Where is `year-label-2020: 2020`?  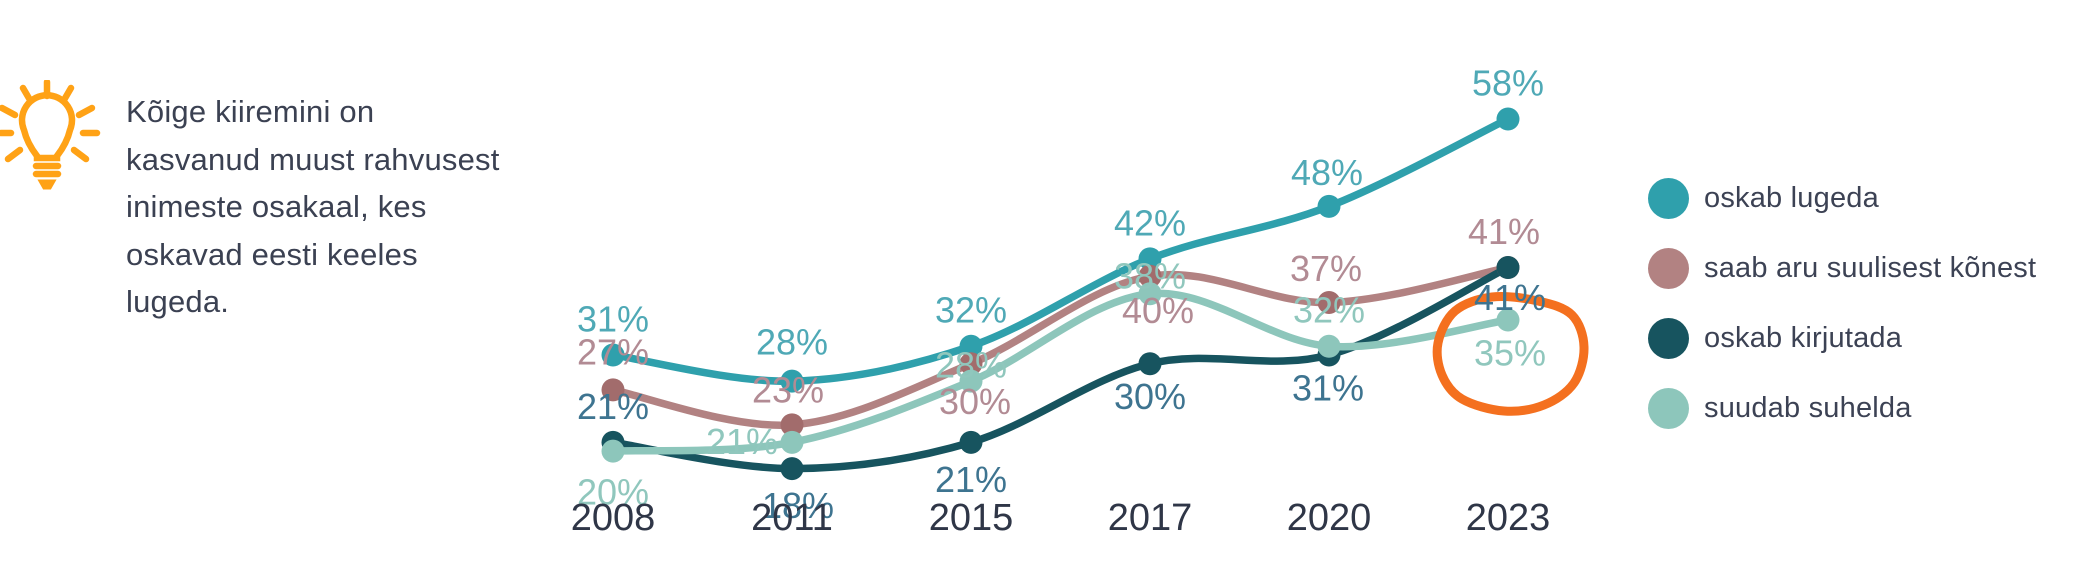 year-label-2020: 2020 is located at coordinates (1329, 518).